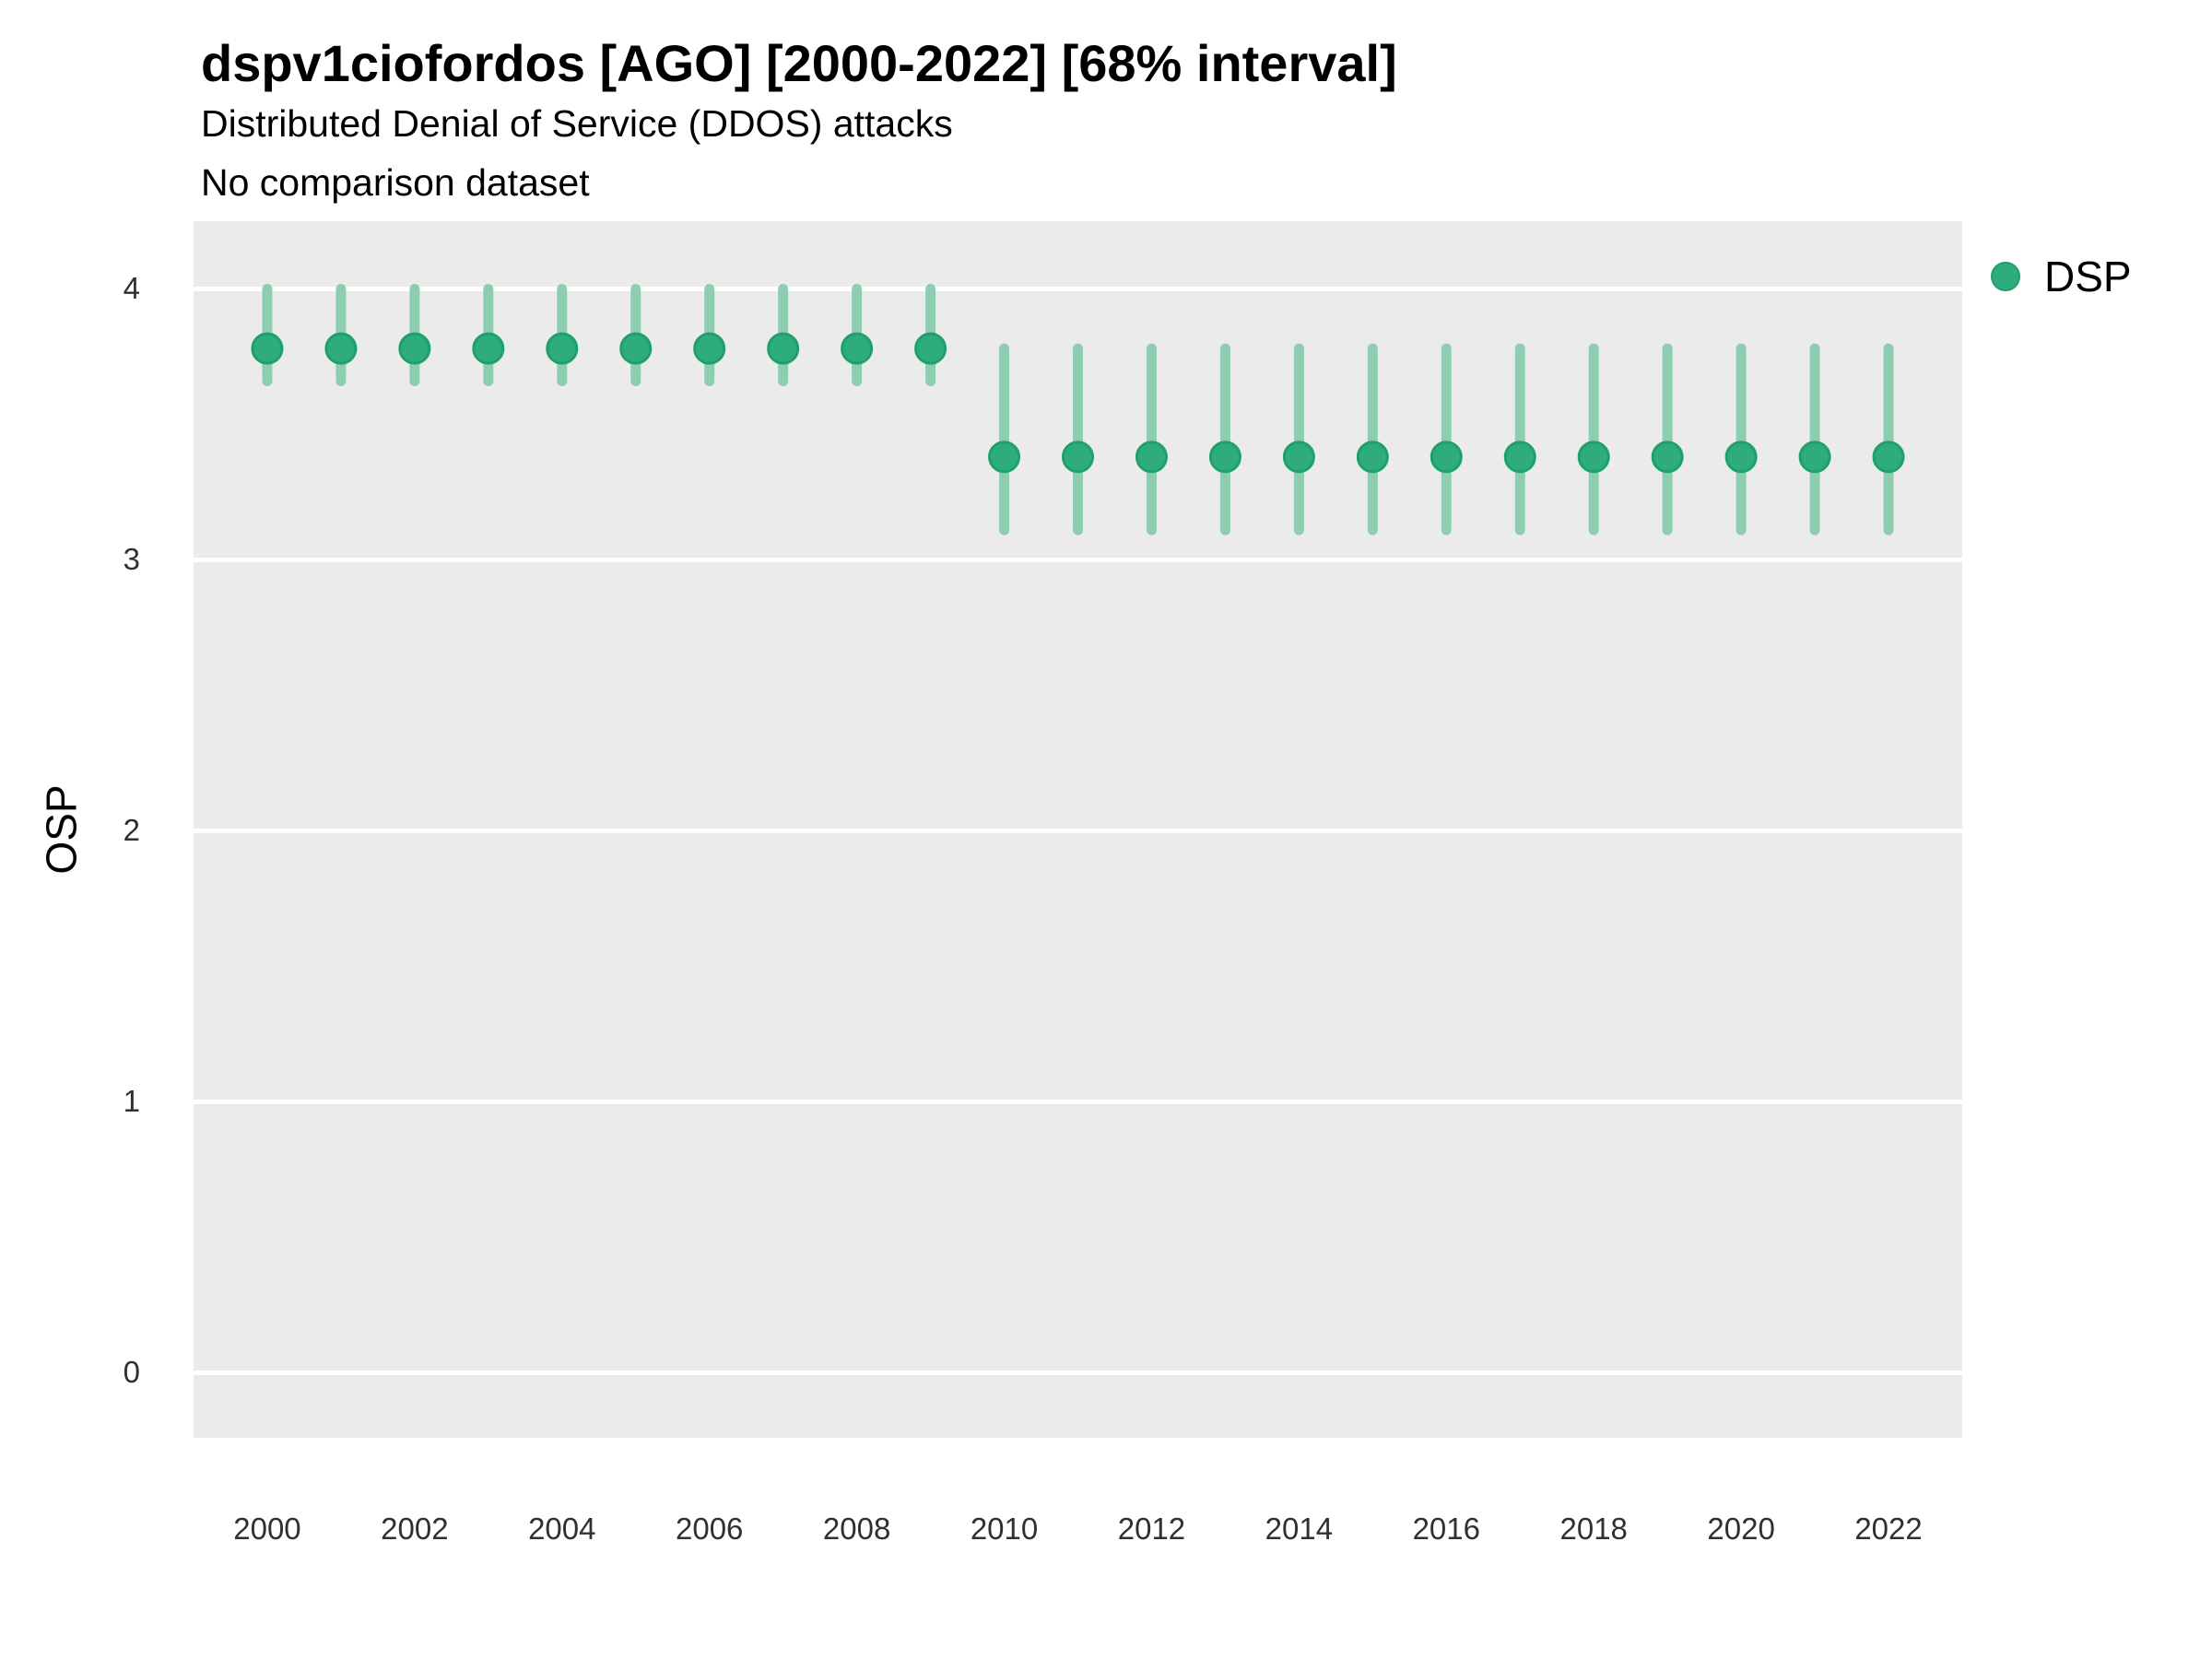 The image size is (2212, 1659). What do you see at coordinates (1078, 457) in the screenshot?
I see `point-2011` at bounding box center [1078, 457].